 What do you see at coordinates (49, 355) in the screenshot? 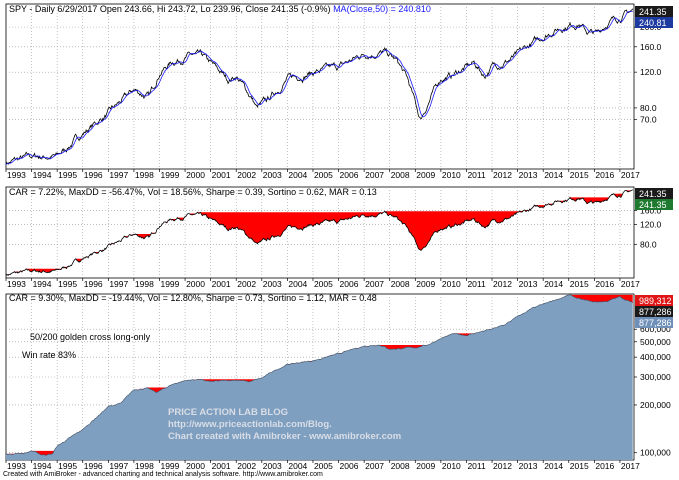
I see `strategy-annotation-2: Win rate 83%` at bounding box center [49, 355].